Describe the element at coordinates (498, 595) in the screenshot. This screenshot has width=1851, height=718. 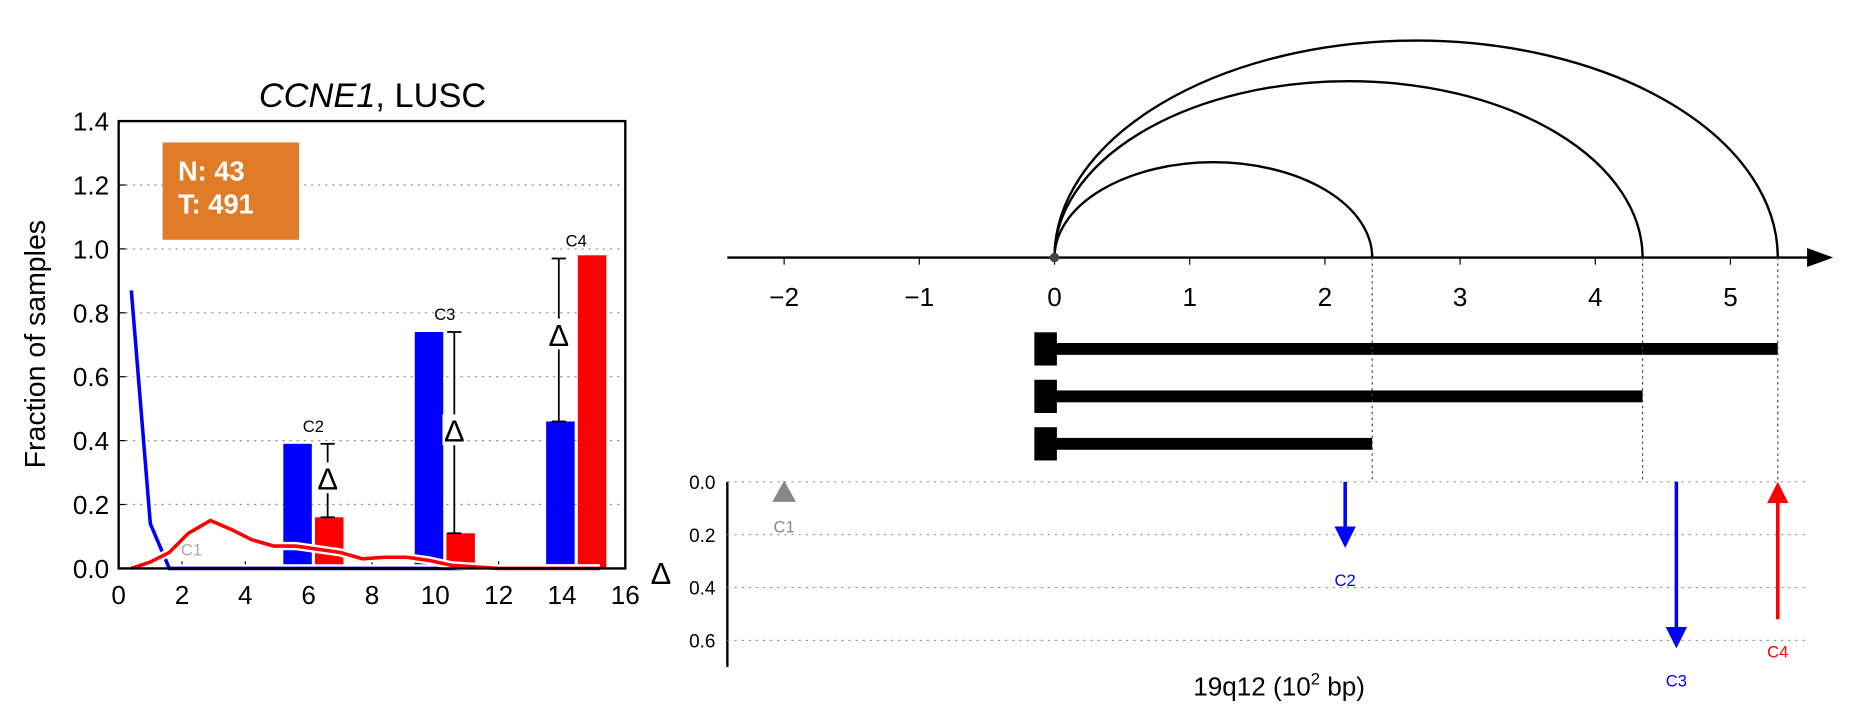
I see `x-tick-label: 12` at that location.